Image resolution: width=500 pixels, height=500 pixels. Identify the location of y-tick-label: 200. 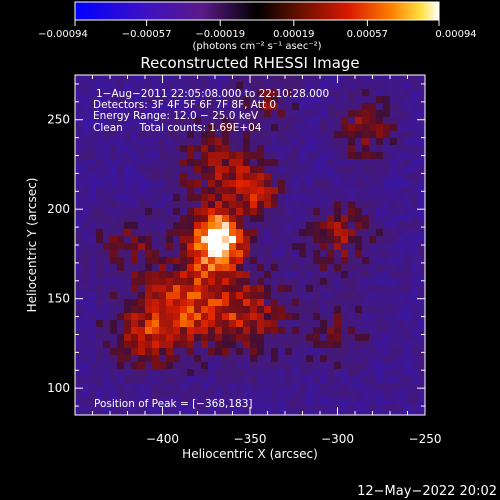
(58, 209).